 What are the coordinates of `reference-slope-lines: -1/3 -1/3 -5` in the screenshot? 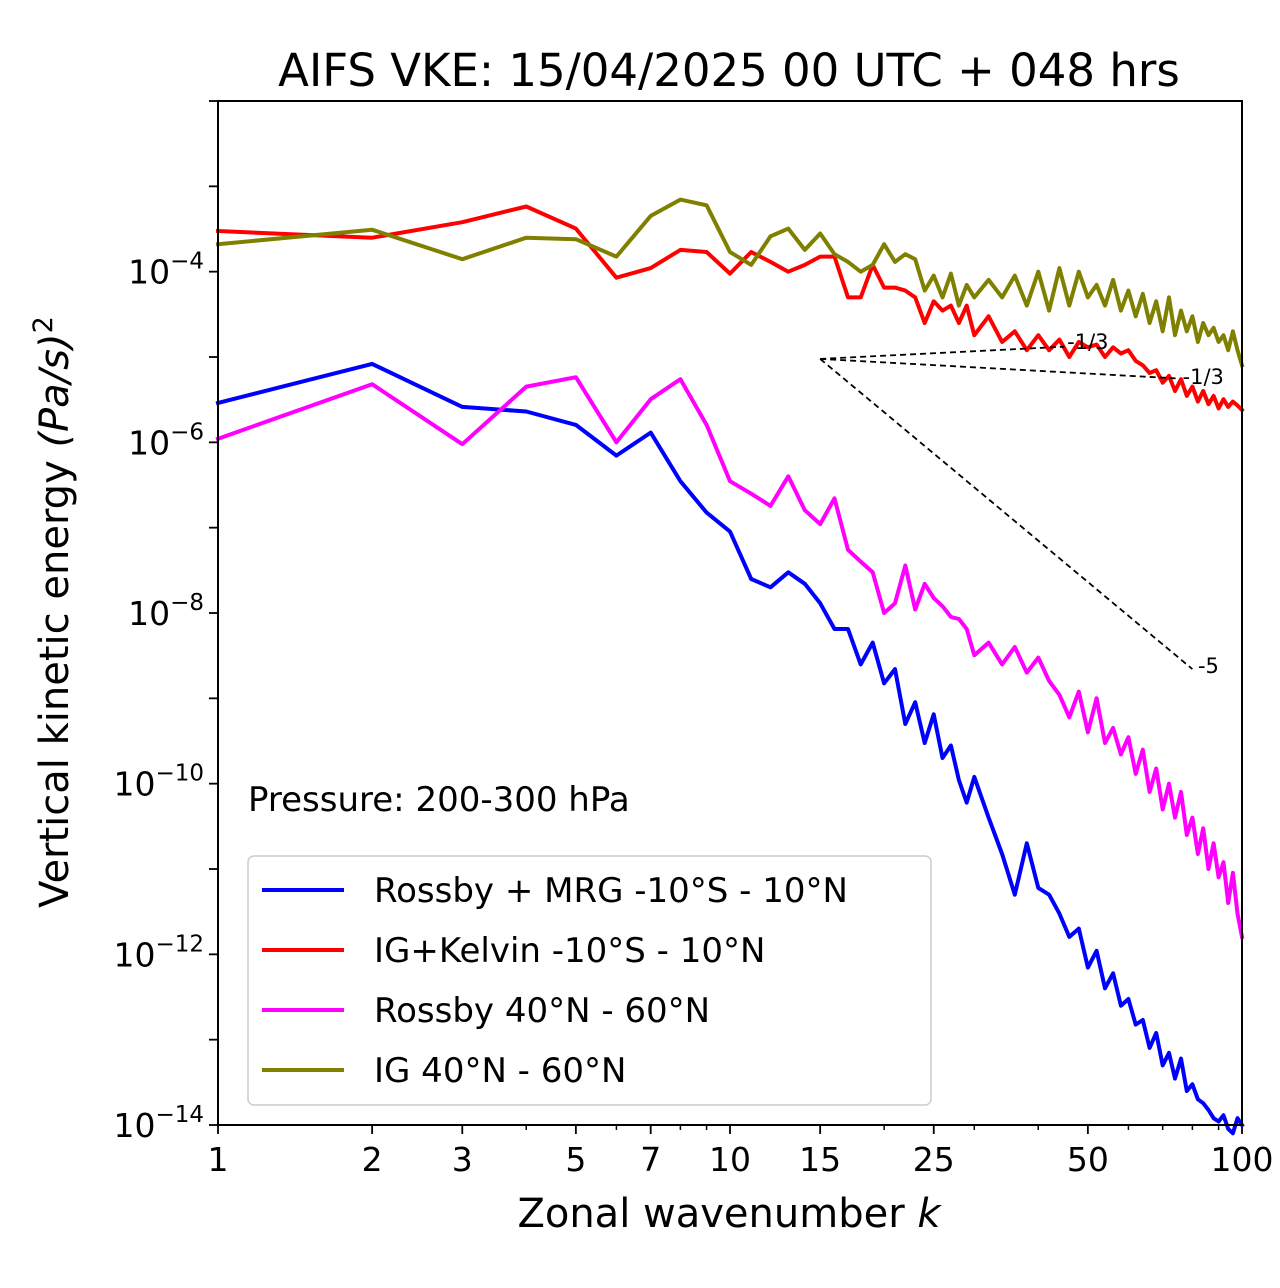 It's located at (1021, 504).